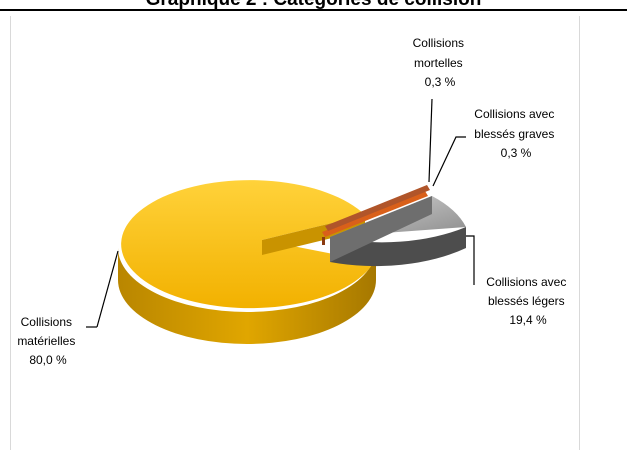 This screenshot has height=451, width=627. I want to click on label-graves-line-1: Collisions avec, so click(514, 114).